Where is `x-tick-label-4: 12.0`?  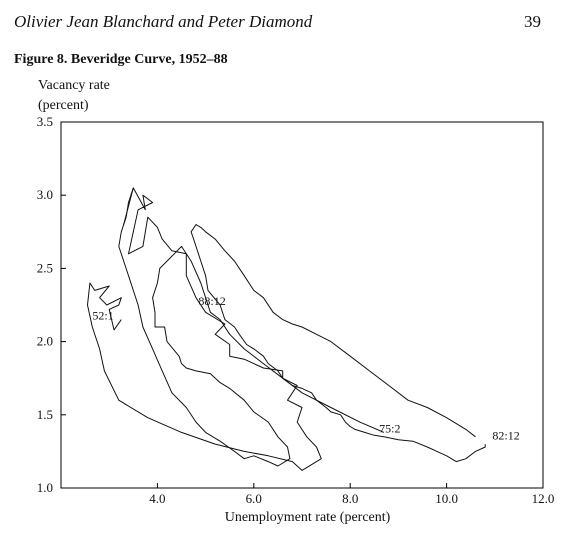 x-tick-label-4: 12.0 is located at coordinates (543, 498).